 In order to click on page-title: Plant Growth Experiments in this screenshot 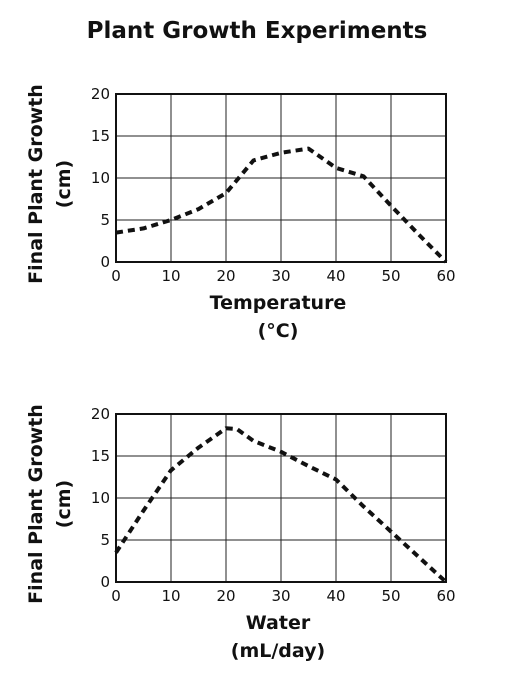, I will do `click(257, 31)`.